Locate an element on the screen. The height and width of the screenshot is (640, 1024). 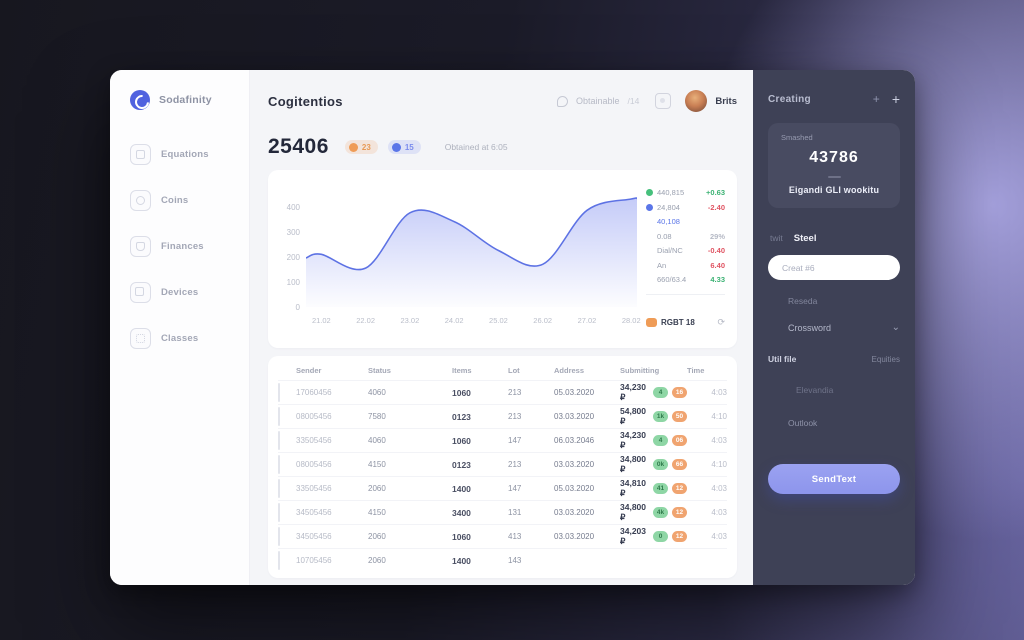
summary-card-label: Smashed is located at coordinates (797, 137).